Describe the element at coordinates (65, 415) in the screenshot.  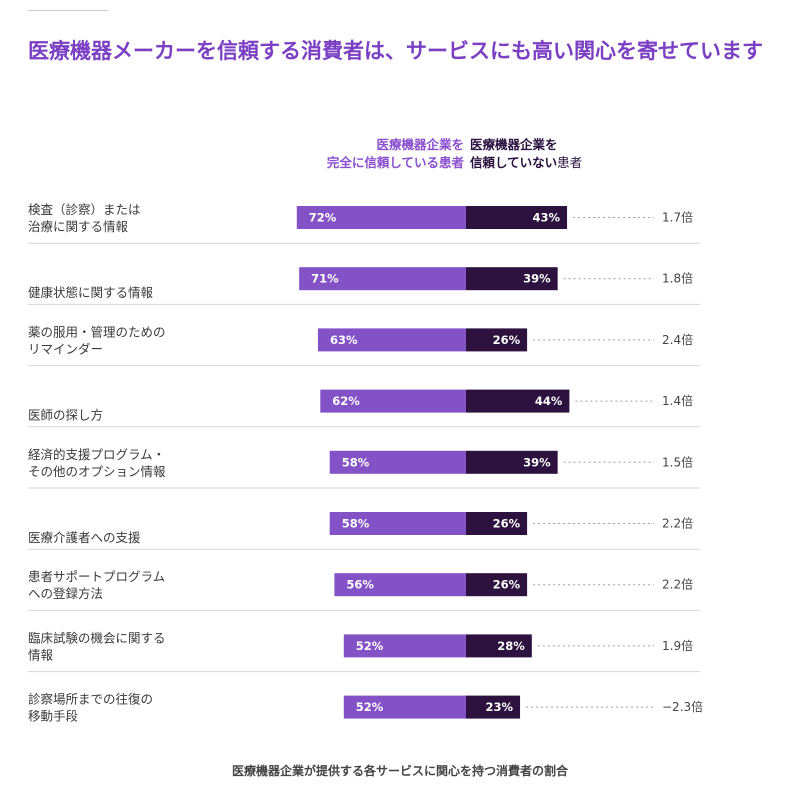
I see `category-label: 医師の探し方` at that location.